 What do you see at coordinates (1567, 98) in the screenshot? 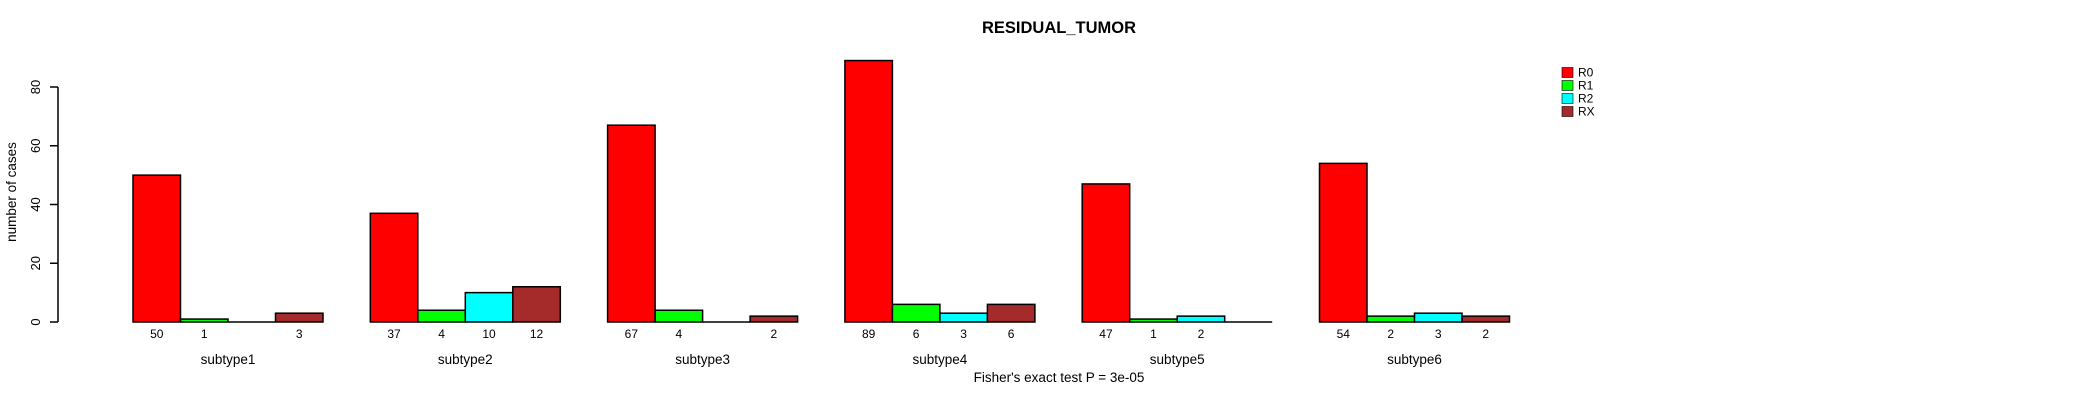
I see `legend-swatch-R2` at bounding box center [1567, 98].